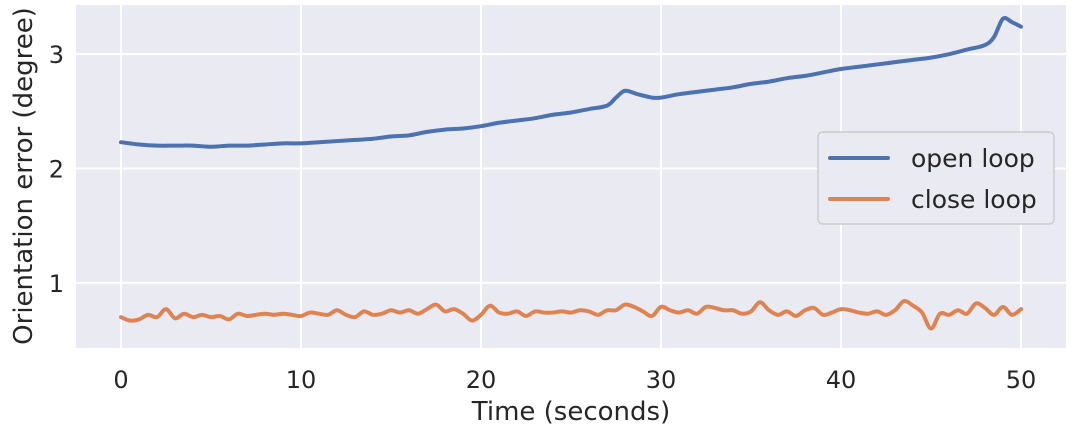 Image resolution: width=1076 pixels, height=442 pixels. Describe the element at coordinates (574, 380) in the screenshot. I see `x-tick-labels: 0 10 20 30 40 50` at that location.